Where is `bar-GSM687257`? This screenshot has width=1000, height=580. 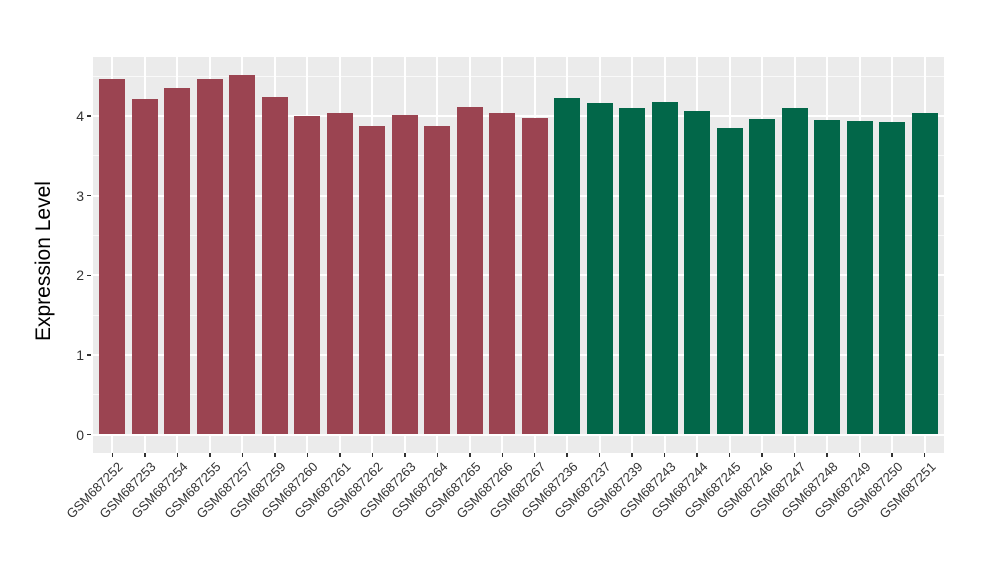 bar-GSM687257 is located at coordinates (242, 254).